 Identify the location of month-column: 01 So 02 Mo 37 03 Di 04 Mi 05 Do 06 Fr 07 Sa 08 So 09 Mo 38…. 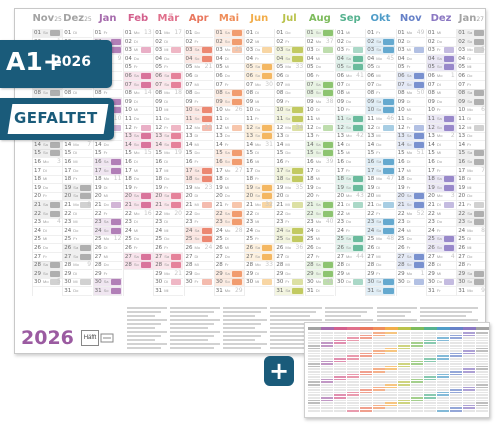
(319, 162).